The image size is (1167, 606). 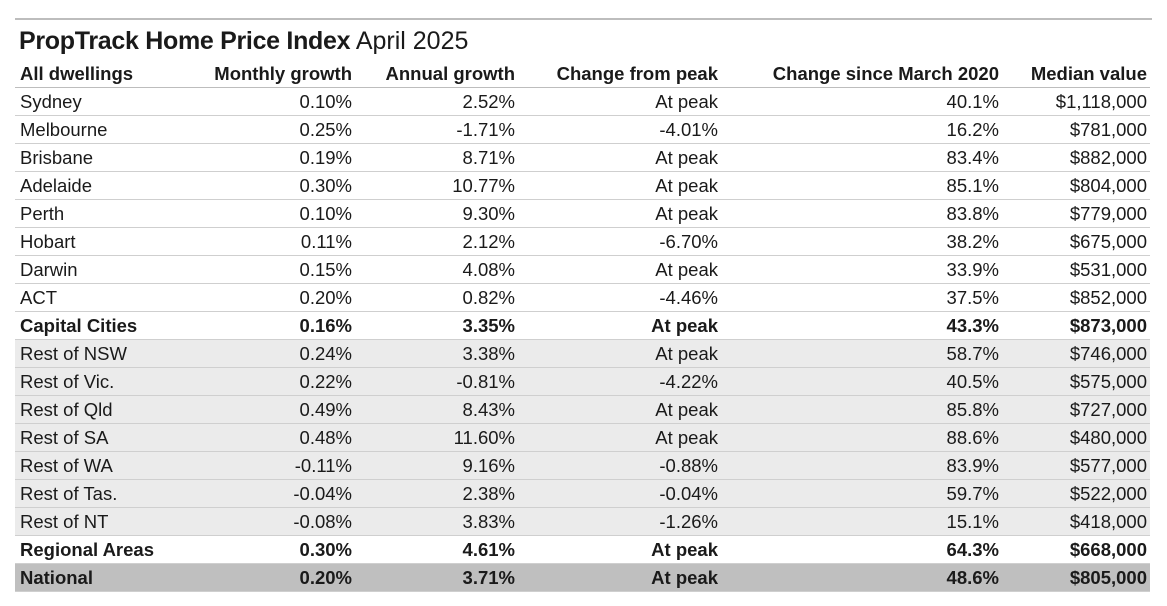 What do you see at coordinates (619, 241) in the screenshot?
I see `table-cell: -6.70%` at bounding box center [619, 241].